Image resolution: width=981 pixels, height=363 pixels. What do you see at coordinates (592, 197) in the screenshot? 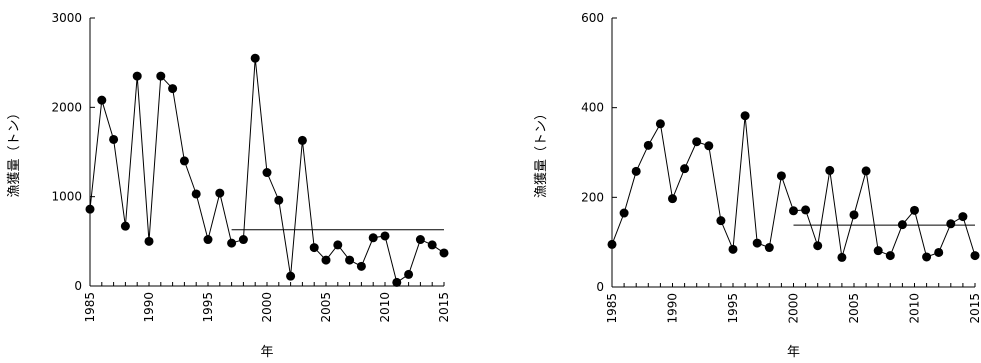
I see `y-tick-label: 200` at bounding box center [592, 197].